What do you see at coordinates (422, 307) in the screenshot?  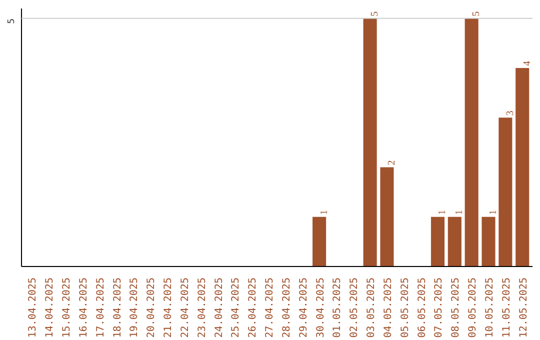 I see `x-tick-label: 06.05.2025` at bounding box center [422, 307].